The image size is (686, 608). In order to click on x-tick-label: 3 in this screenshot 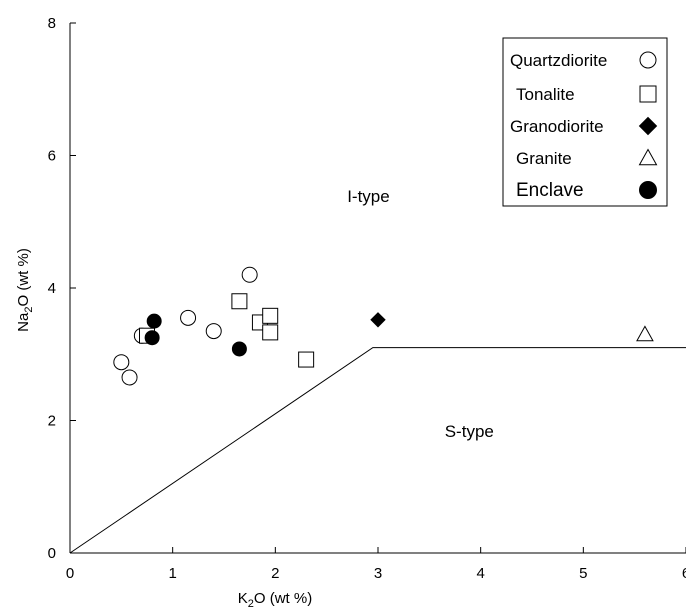, I will do `click(378, 573)`.